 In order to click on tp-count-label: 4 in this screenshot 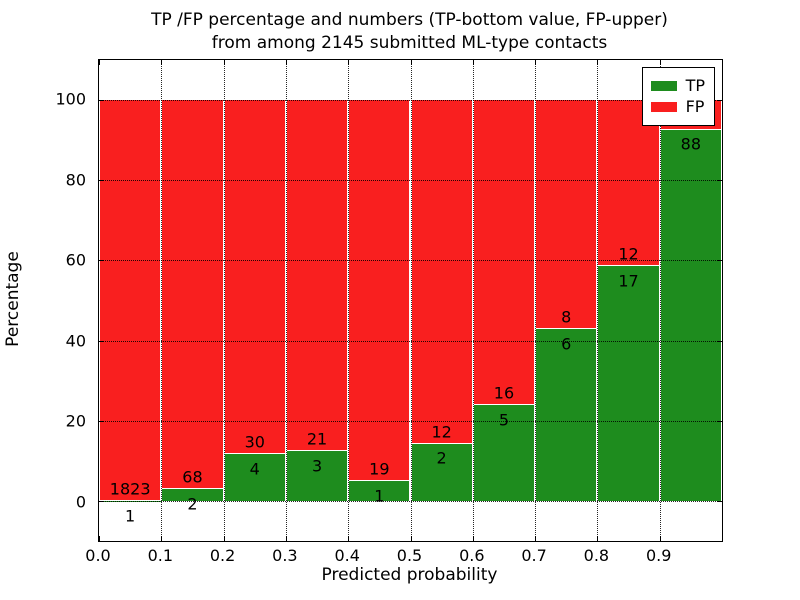, I will do `click(254, 469)`.